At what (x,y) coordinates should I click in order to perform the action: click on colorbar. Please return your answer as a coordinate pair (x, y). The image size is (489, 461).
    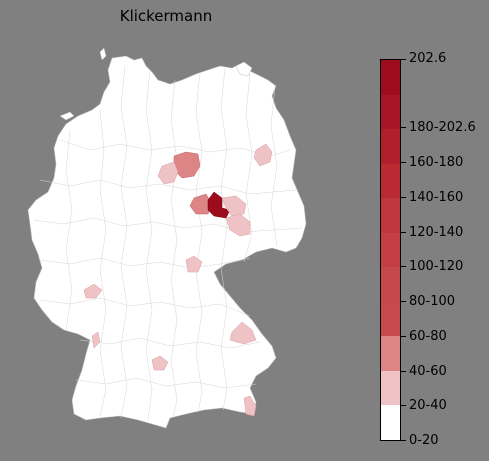
    Looking at the image, I should click on (390, 250).